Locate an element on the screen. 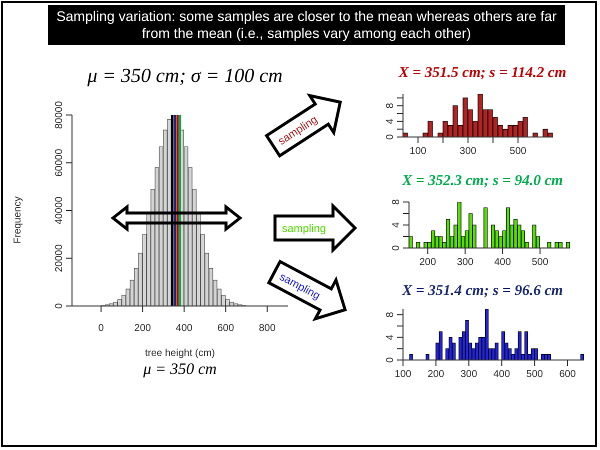 Image resolution: width=600 pixels, height=450 pixels. chart-title: X = 352.3 cm; s = 94.0 cm is located at coordinates (482, 181).